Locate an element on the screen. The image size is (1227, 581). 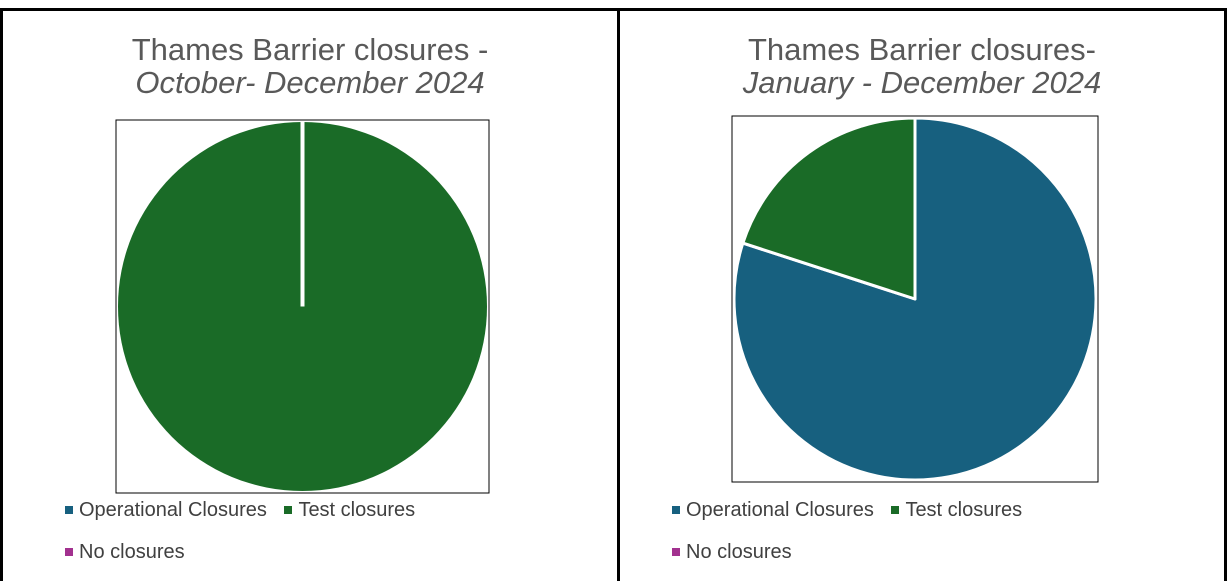
chart-title-line-2: January - December 2024 is located at coordinates (922, 82).